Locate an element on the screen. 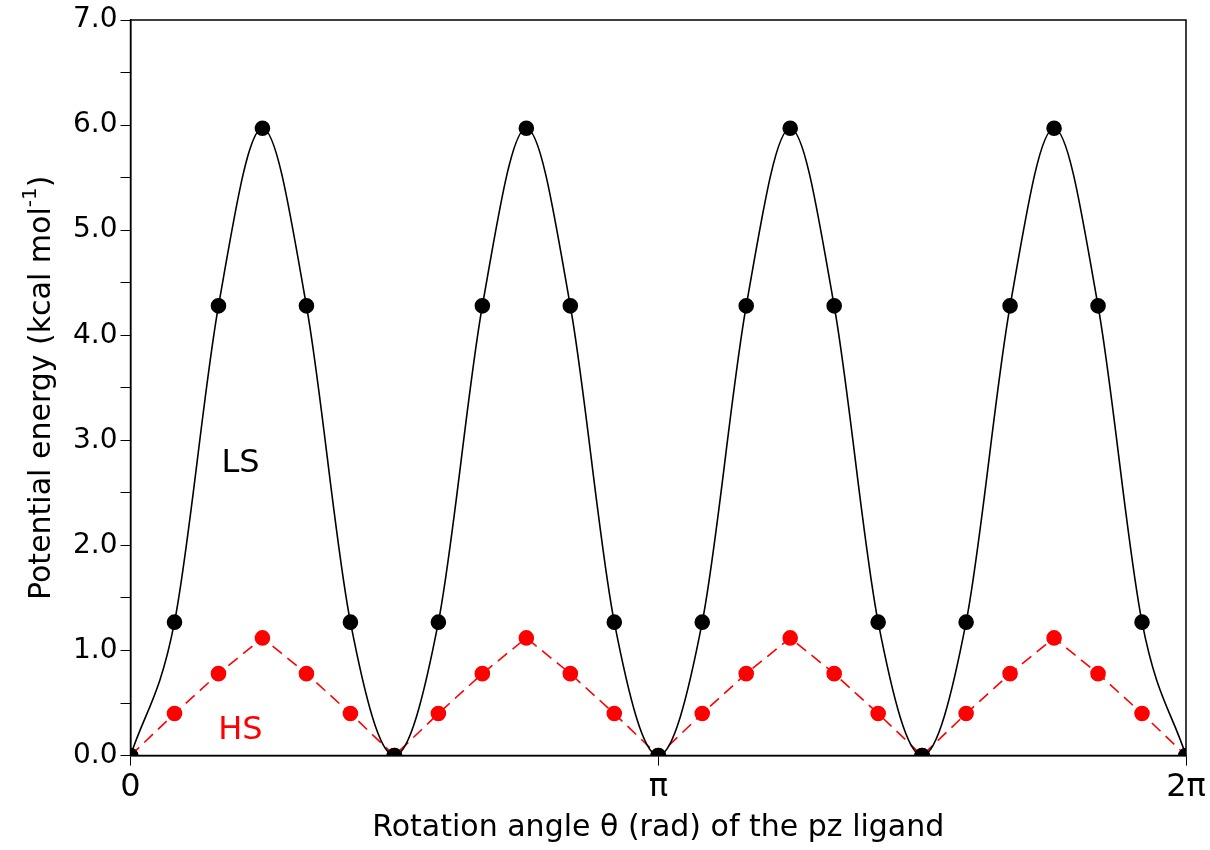  y-tick-label: 6.0 is located at coordinates (95, 123).